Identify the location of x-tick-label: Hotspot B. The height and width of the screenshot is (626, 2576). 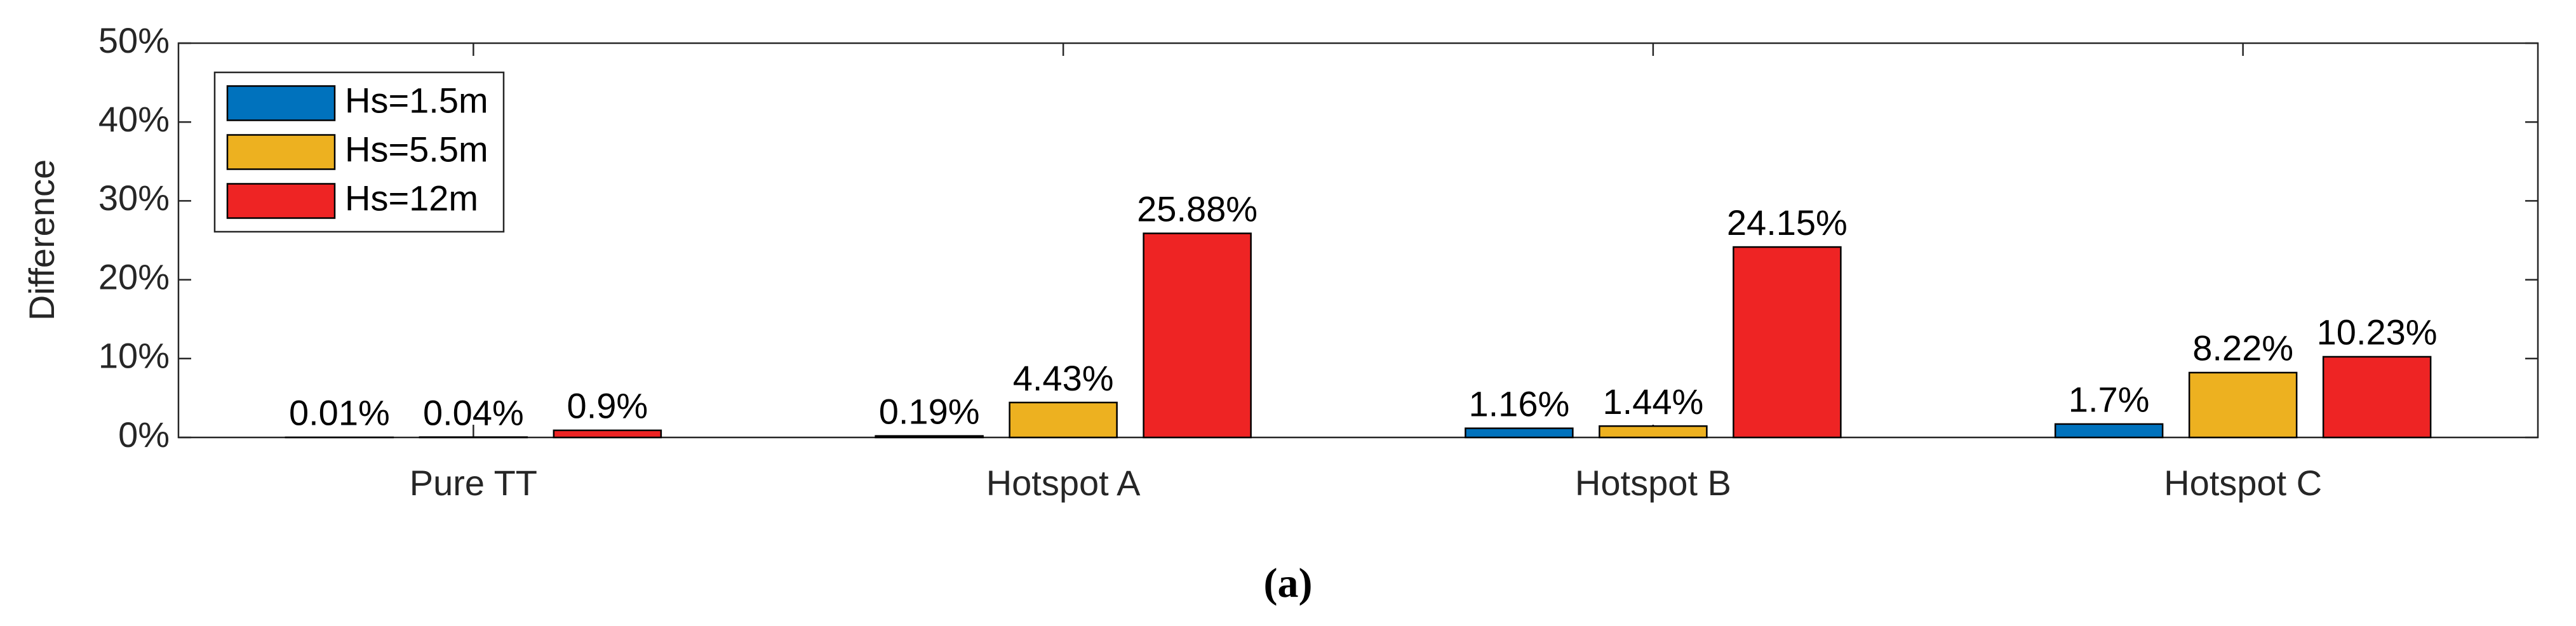
(1653, 483).